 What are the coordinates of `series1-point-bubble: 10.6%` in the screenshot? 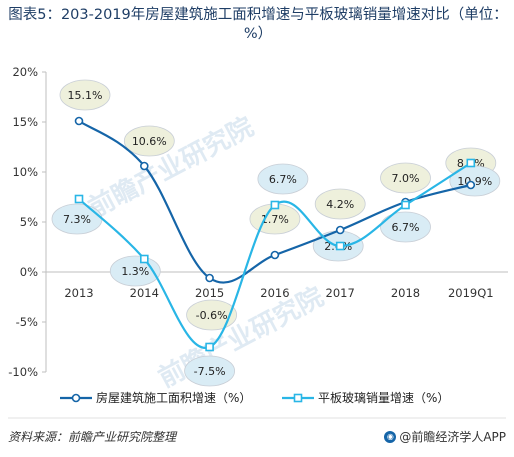 It's located at (149, 141).